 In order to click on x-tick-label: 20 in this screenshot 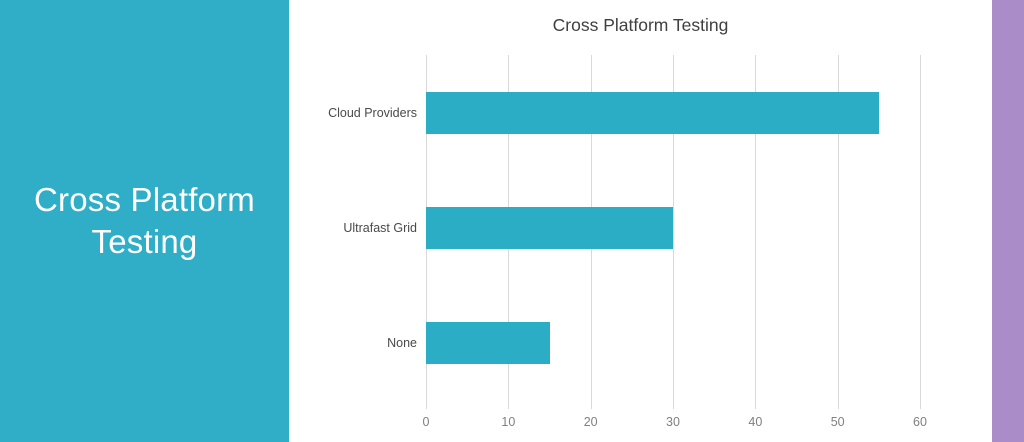, I will do `click(590, 422)`.